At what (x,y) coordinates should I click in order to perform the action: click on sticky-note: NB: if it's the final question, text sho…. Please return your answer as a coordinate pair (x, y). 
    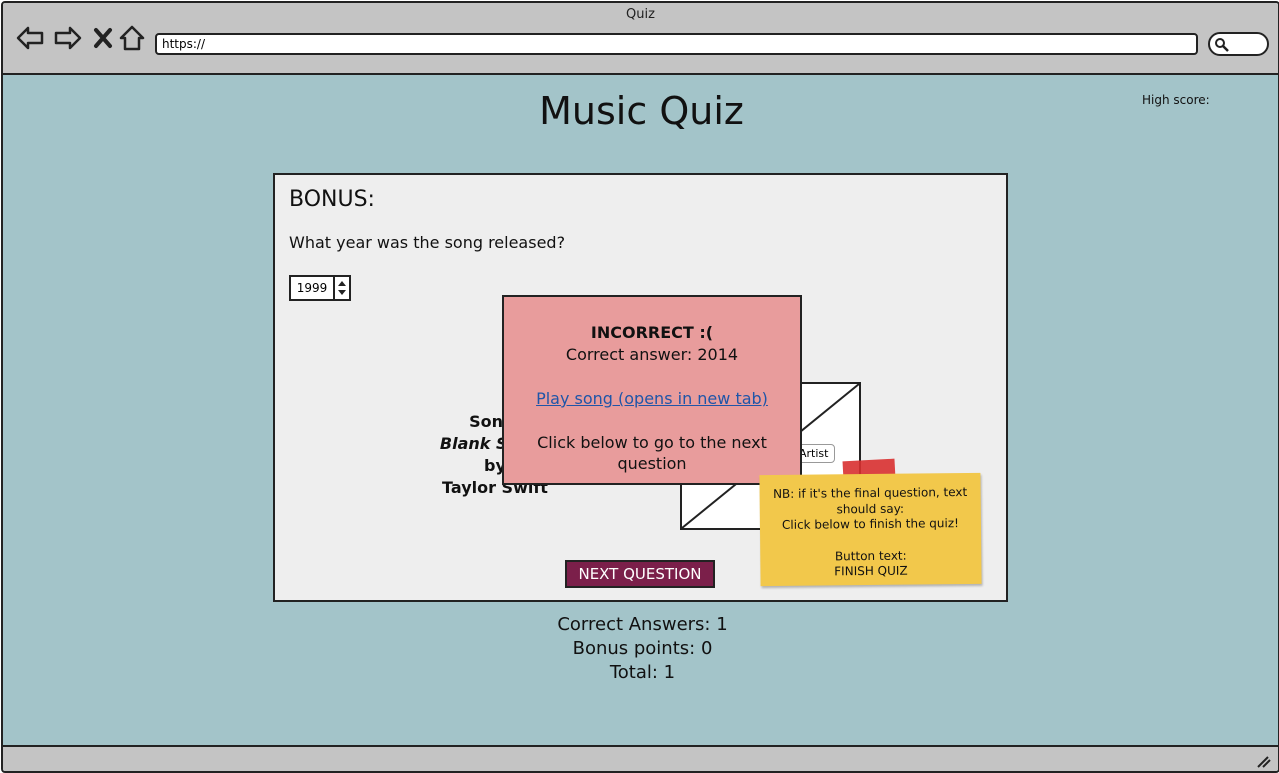
    Looking at the image, I should click on (870, 529).